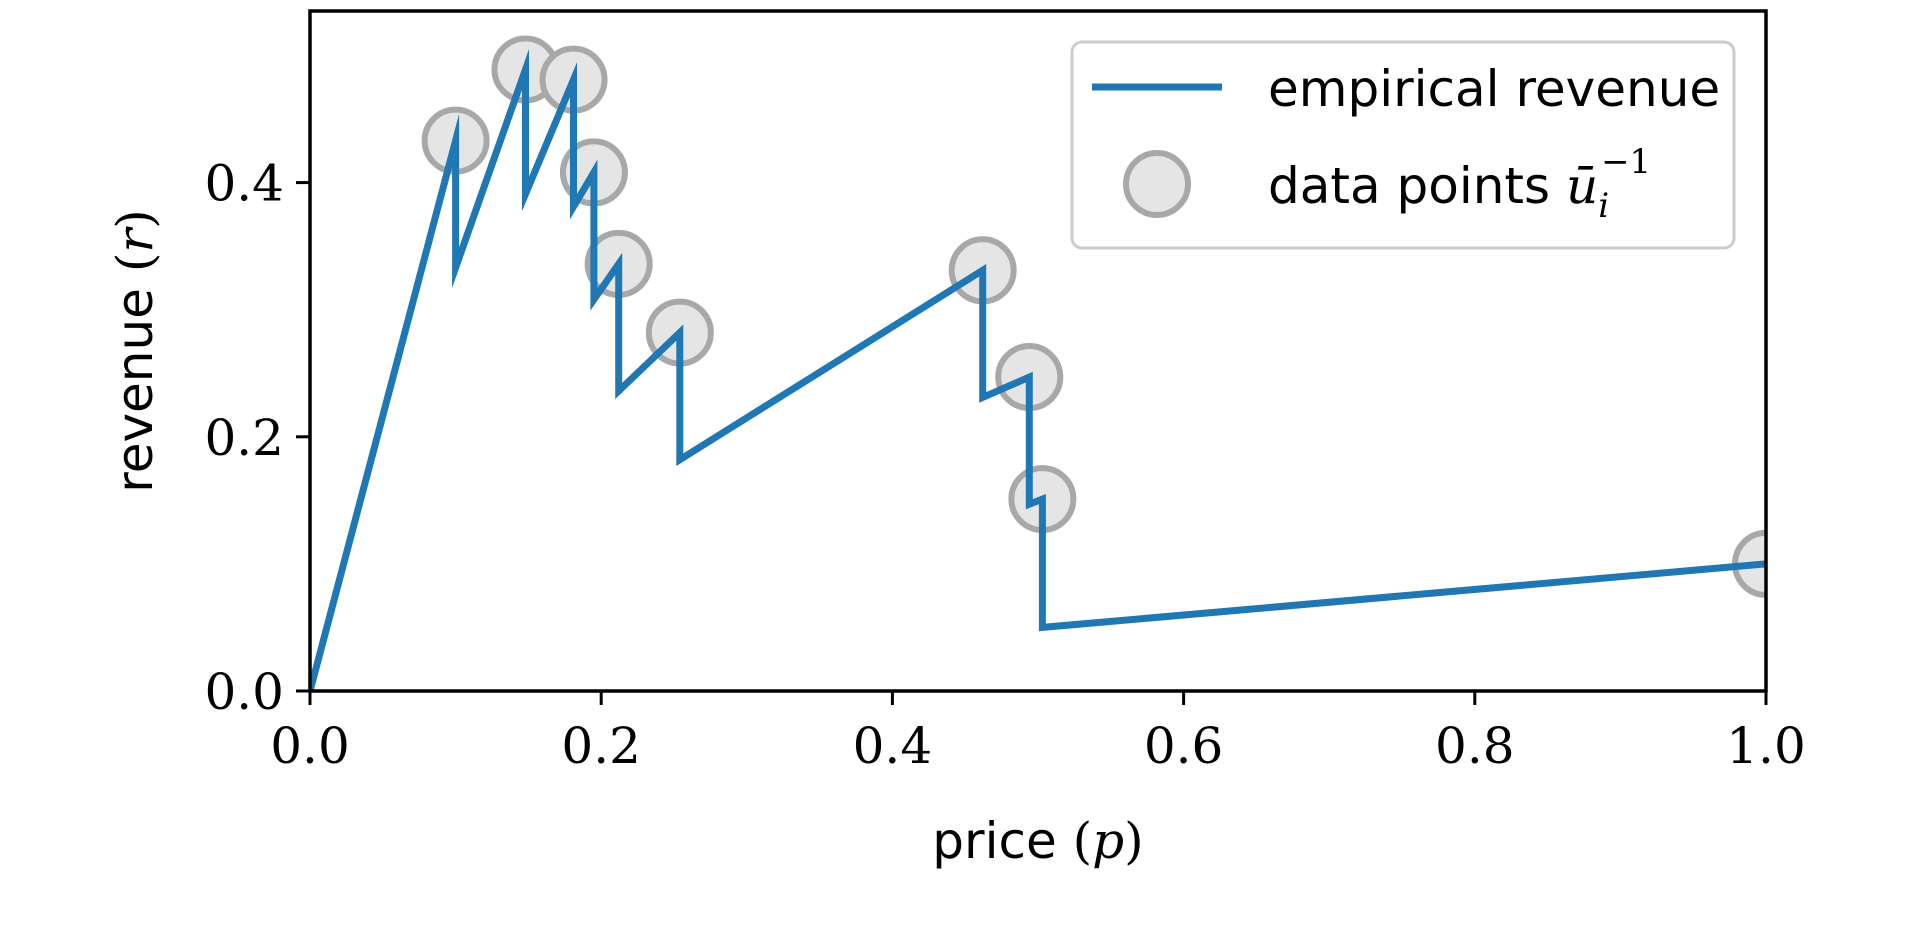  I want to click on x-tick-label: 0.6, so click(1184, 746).